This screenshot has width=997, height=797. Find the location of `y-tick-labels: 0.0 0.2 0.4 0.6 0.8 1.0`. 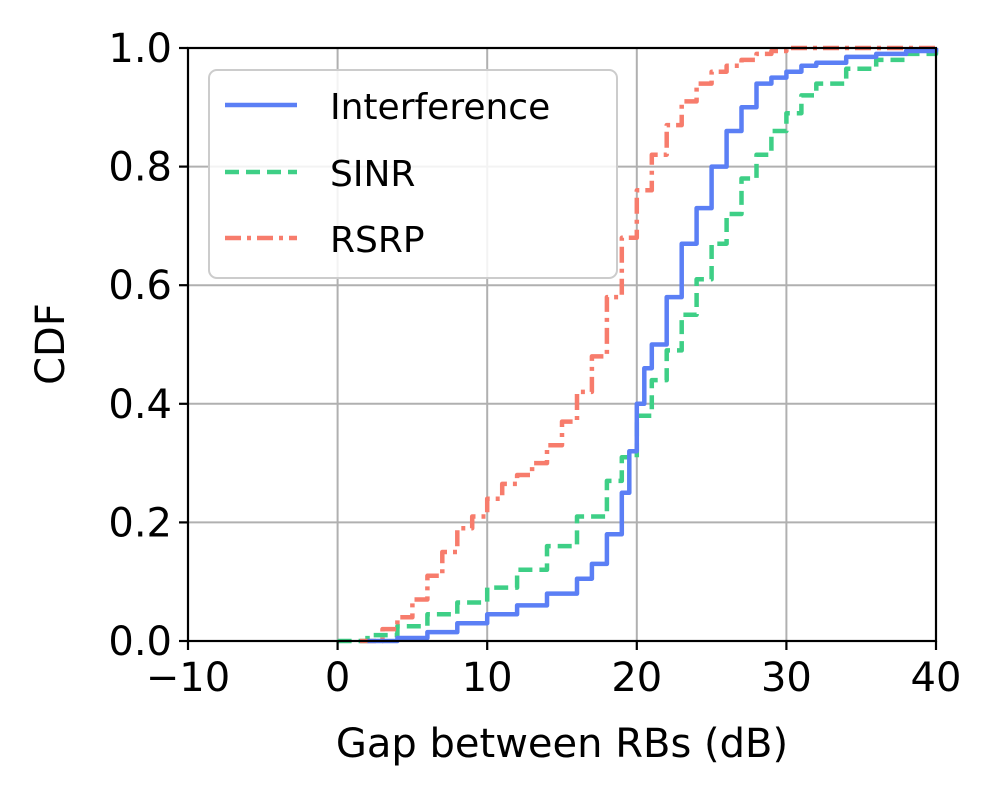

y-tick-labels: 0.0 0.2 0.4 0.6 0.8 1.0 is located at coordinates (140, 345).